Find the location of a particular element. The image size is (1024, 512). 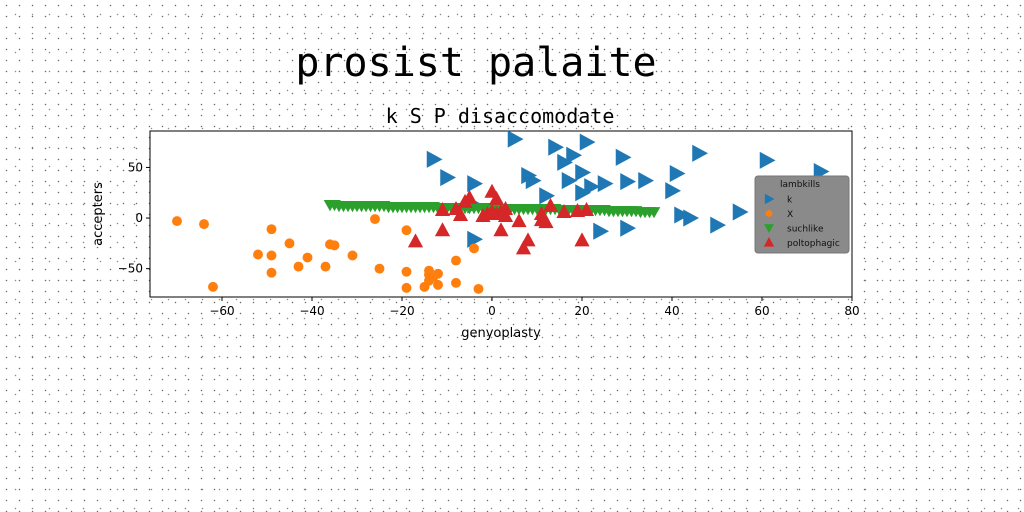

legend-marker-poltophagic is located at coordinates (769, 242).